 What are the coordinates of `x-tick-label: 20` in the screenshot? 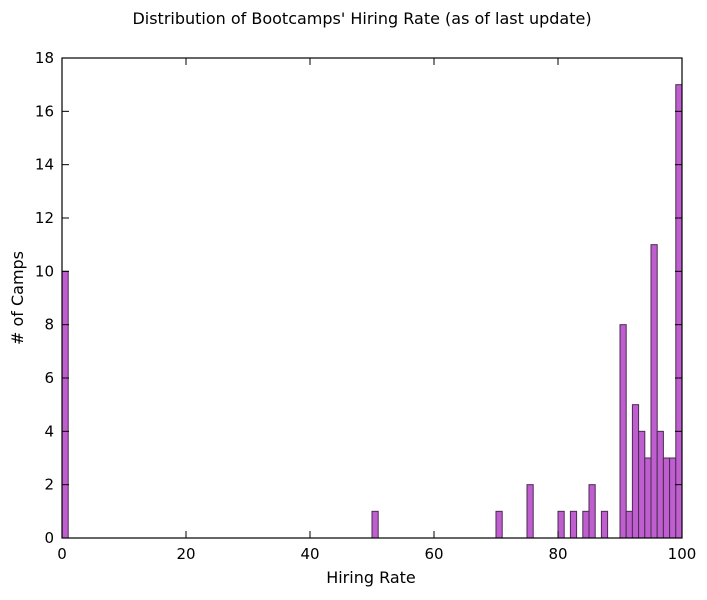 It's located at (185, 554).